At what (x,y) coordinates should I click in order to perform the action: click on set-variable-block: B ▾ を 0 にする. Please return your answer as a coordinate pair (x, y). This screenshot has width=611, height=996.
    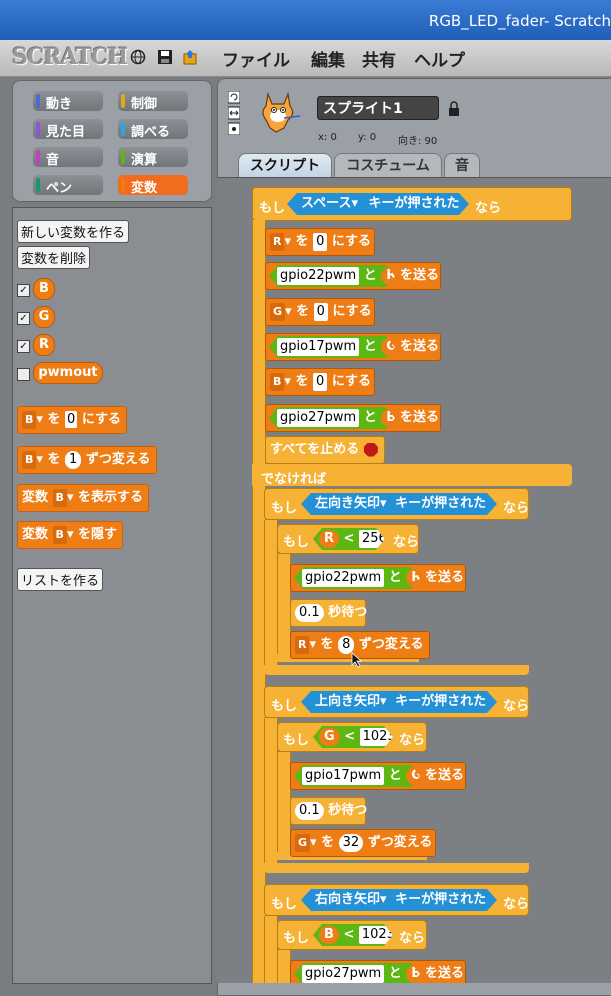
    Looking at the image, I should click on (72, 420).